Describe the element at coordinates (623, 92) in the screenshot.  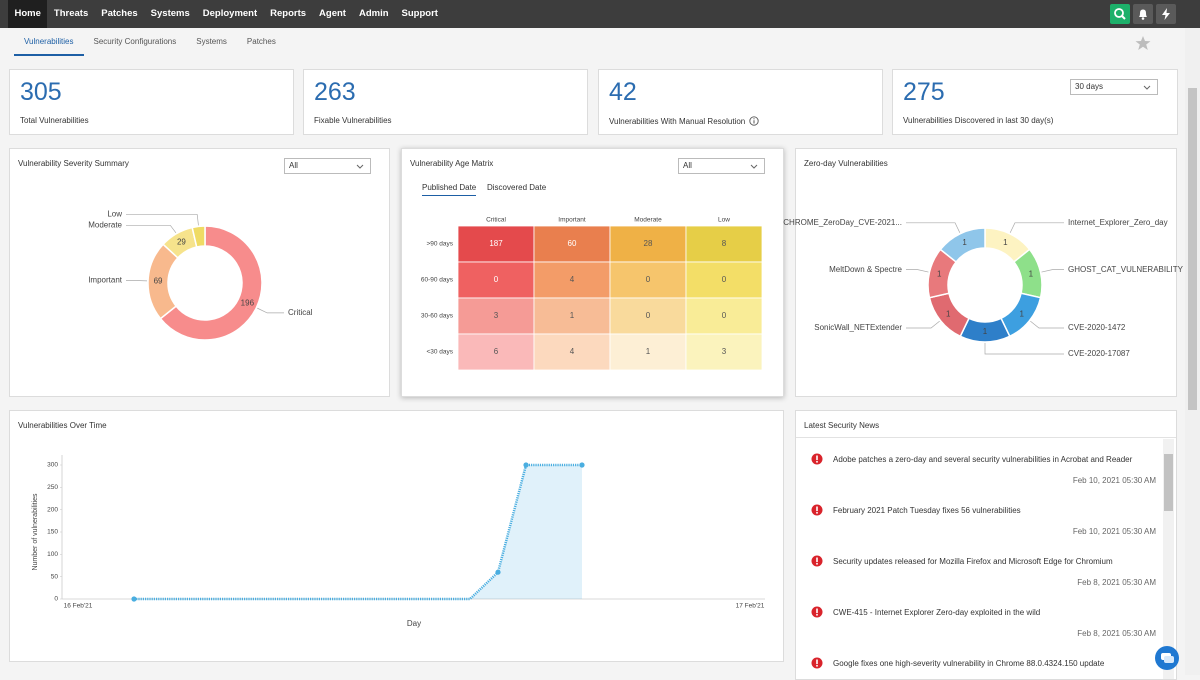
I see `card-value: 42` at that location.